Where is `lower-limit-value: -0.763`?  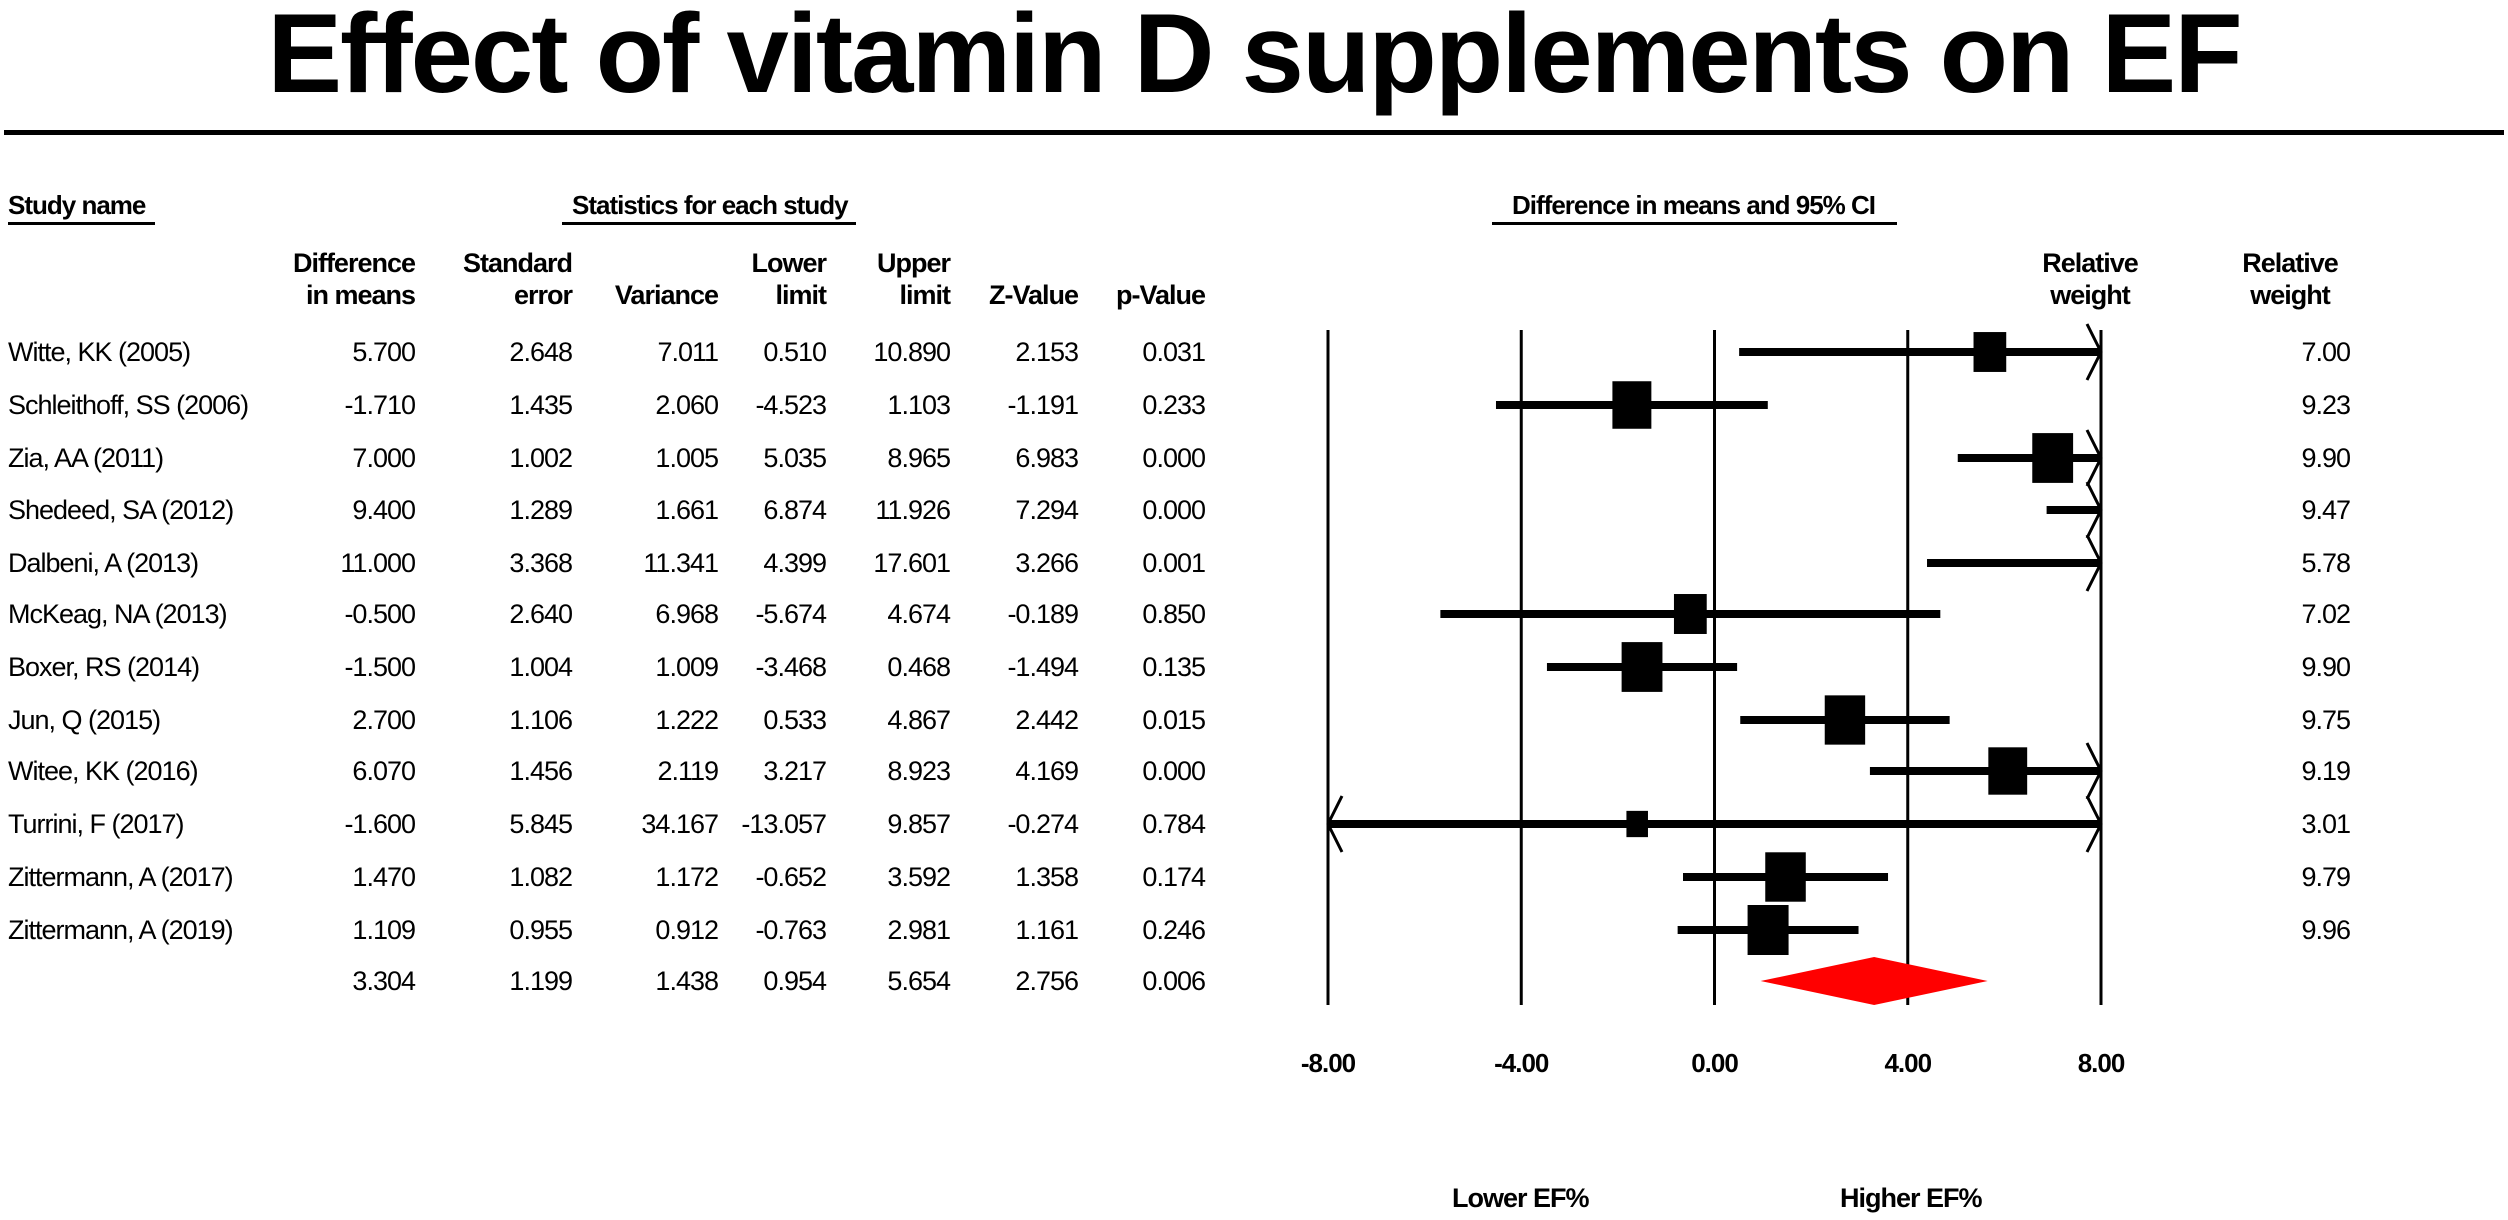
lower-limit-value: -0.763 is located at coordinates (791, 930).